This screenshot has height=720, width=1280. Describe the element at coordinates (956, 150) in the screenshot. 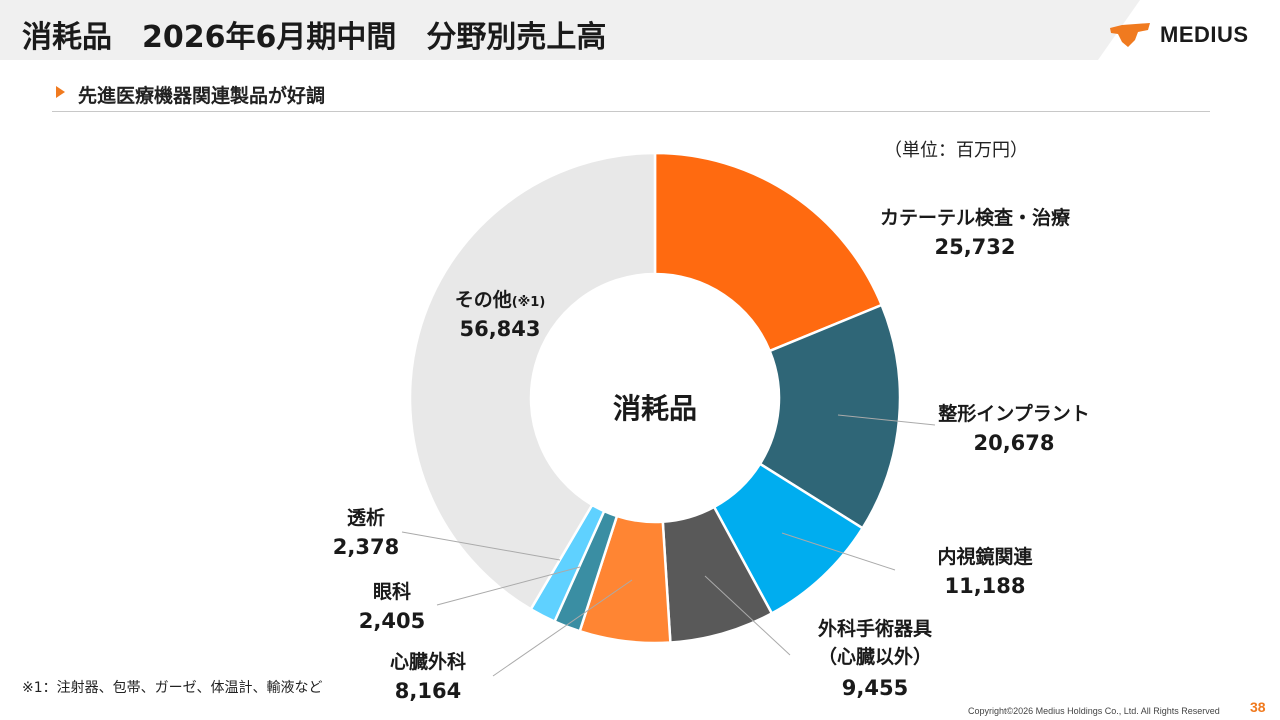

I see `unit-label: （単位：百万円）` at that location.